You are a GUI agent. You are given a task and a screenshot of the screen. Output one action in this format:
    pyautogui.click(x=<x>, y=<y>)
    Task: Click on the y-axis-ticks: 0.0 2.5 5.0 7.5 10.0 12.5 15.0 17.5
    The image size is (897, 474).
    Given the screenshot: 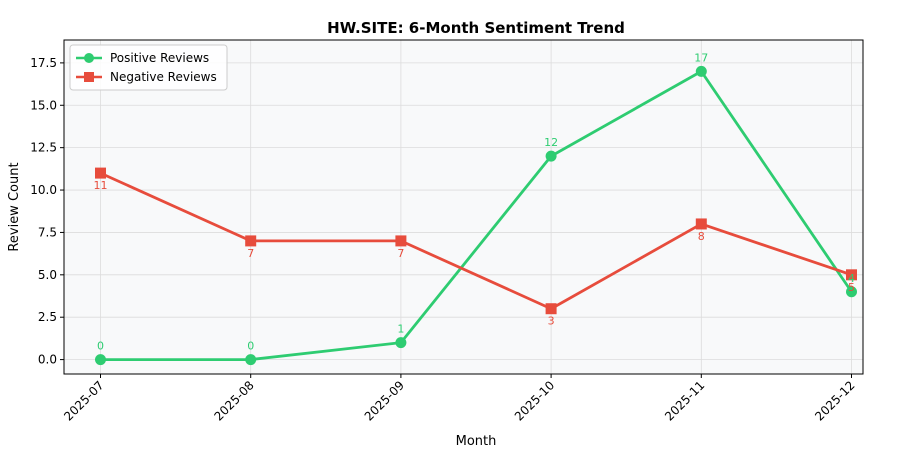 What is the action you would take?
    pyautogui.click(x=47, y=211)
    